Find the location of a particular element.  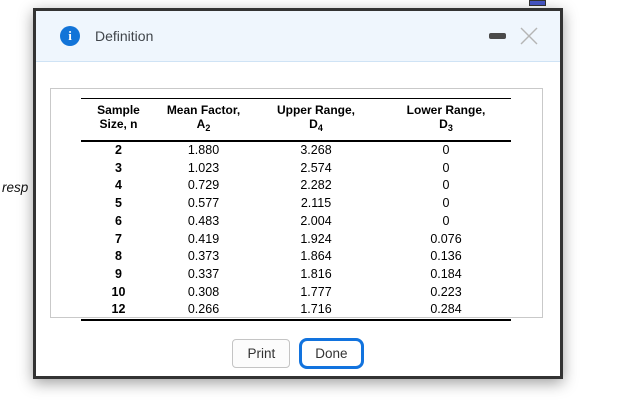

dialog-footer: Print Done is located at coordinates (298, 353).